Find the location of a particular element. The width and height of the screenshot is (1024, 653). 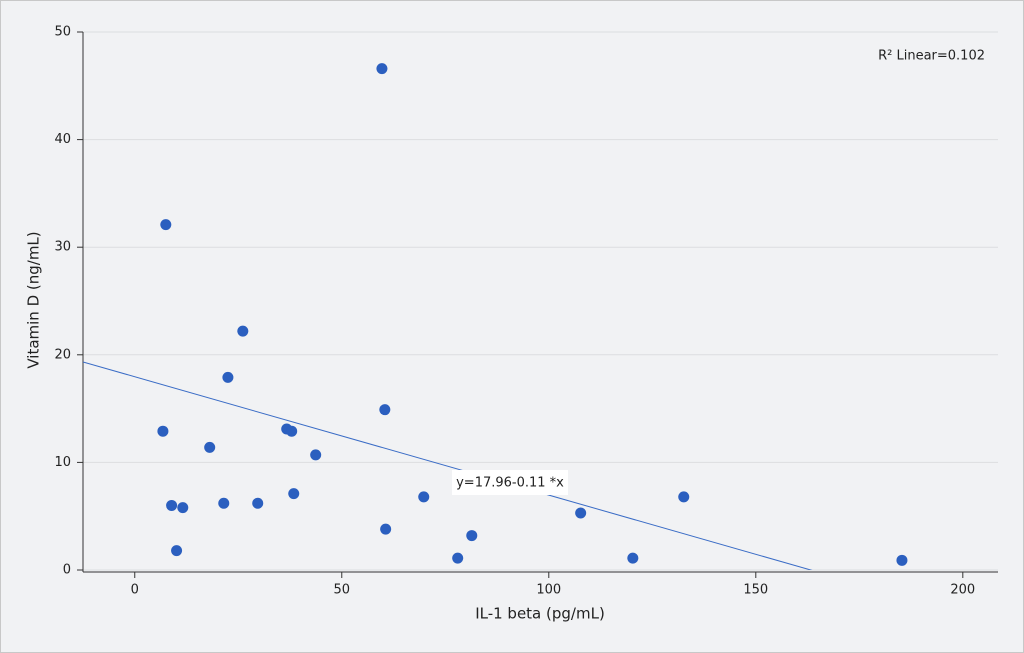

x-tick-label: 200 is located at coordinates (962, 590).